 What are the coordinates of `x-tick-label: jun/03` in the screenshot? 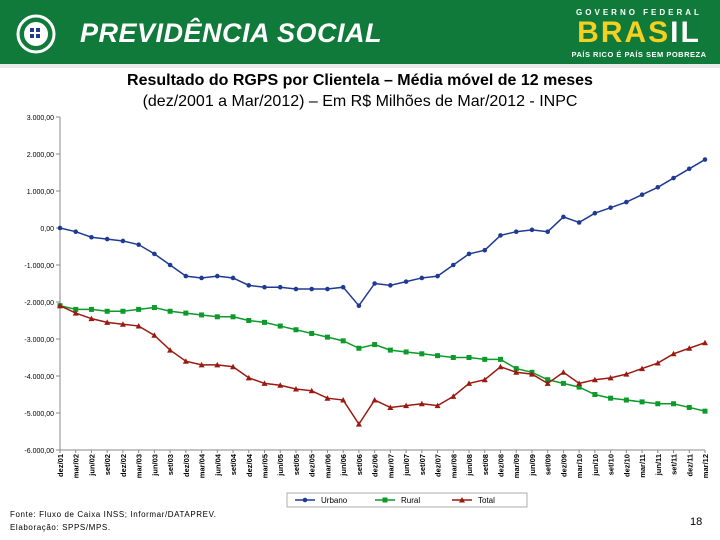 It's located at (154, 465).